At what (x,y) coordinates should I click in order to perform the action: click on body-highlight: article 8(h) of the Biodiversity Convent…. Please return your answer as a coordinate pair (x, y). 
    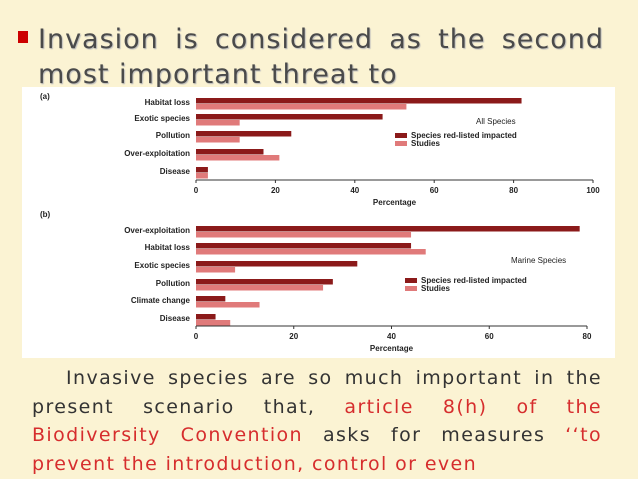
    Looking at the image, I should click on (317, 421).